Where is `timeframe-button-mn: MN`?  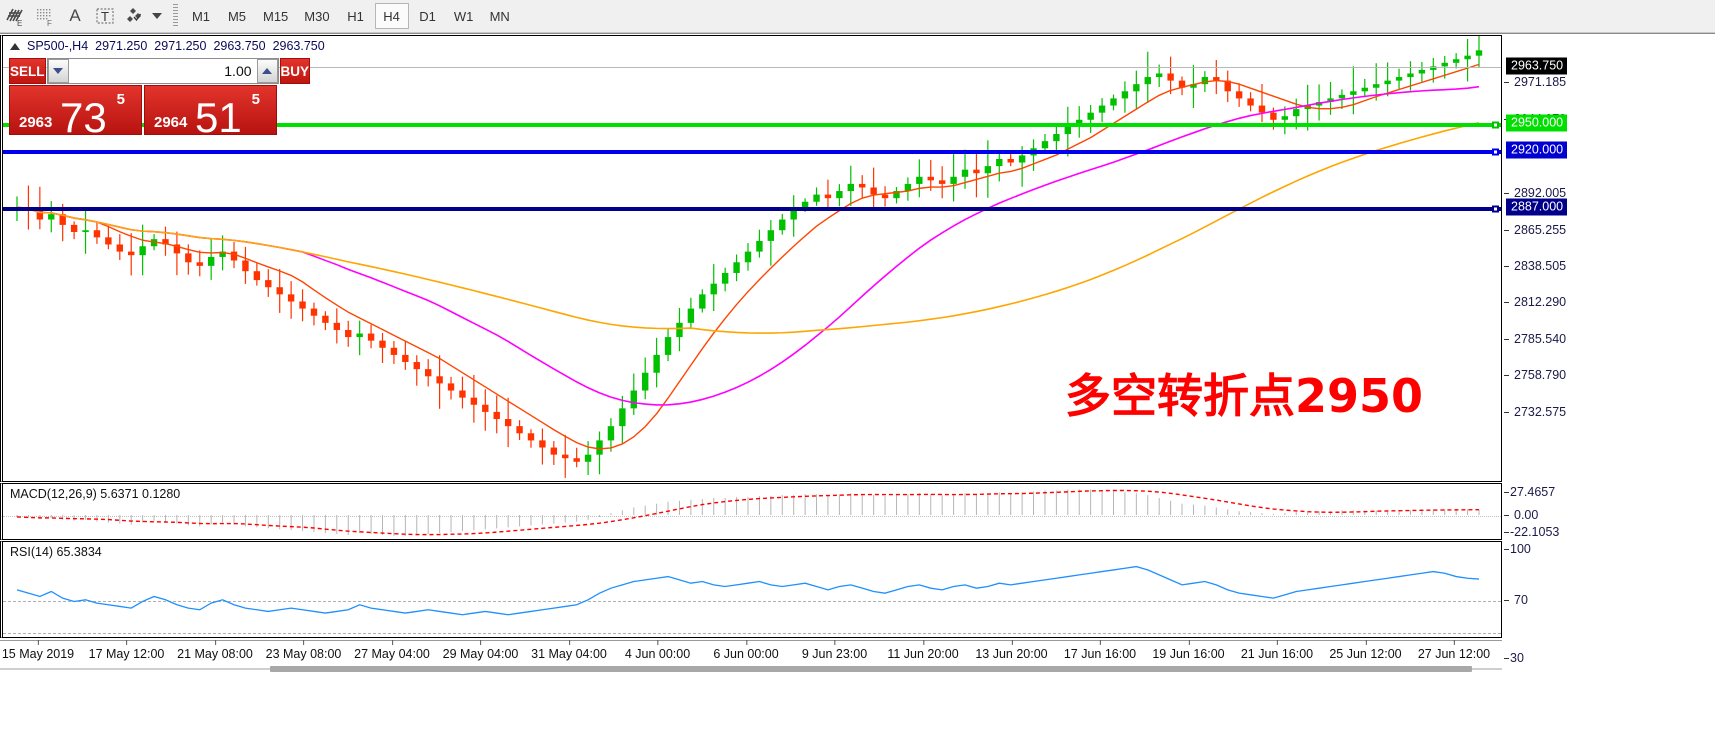
timeframe-button-mn: MN is located at coordinates (499, 16).